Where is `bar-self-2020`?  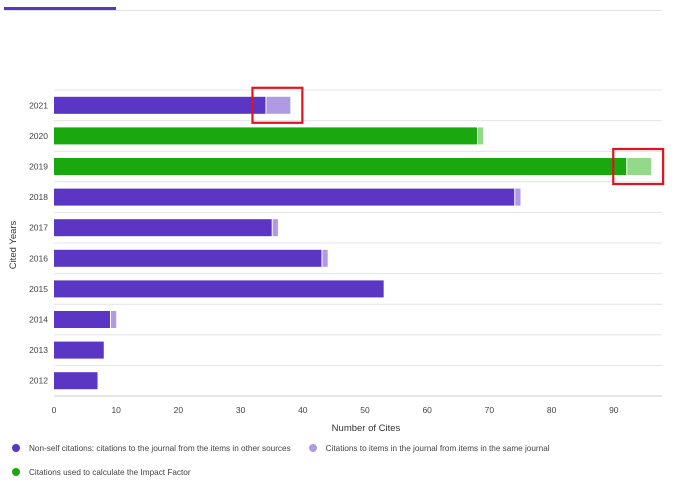
bar-self-2020 is located at coordinates (480, 136).